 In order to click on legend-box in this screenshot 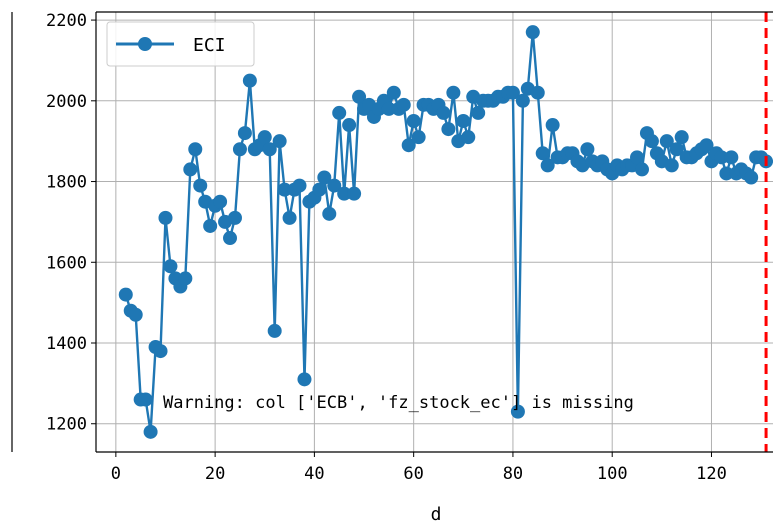, I will do `click(180, 44)`.